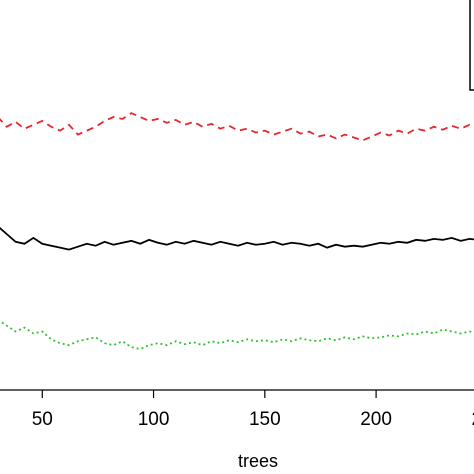  What do you see at coordinates (473, 419) in the screenshot?
I see `x-tick-label: 250` at bounding box center [473, 419].